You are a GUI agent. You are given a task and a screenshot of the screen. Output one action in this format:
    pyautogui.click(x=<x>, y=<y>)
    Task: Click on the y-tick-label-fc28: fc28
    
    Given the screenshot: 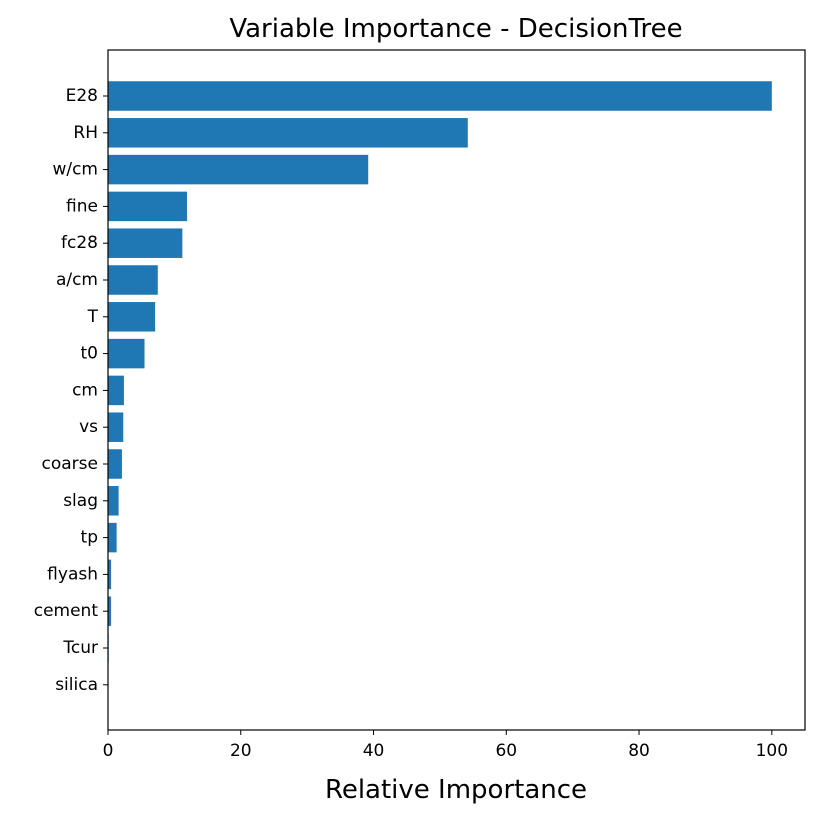 What is the action you would take?
    pyautogui.click(x=79, y=243)
    